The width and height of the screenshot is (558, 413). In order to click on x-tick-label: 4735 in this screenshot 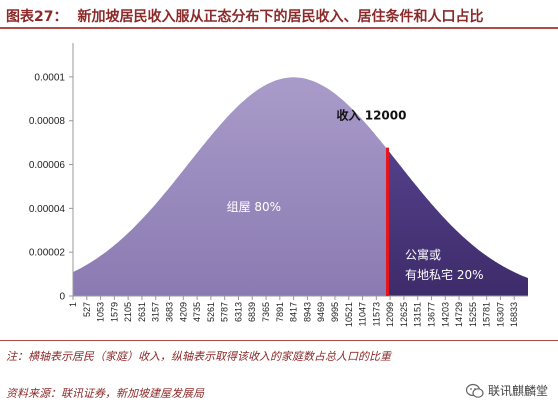, I will do `click(197, 312)`.